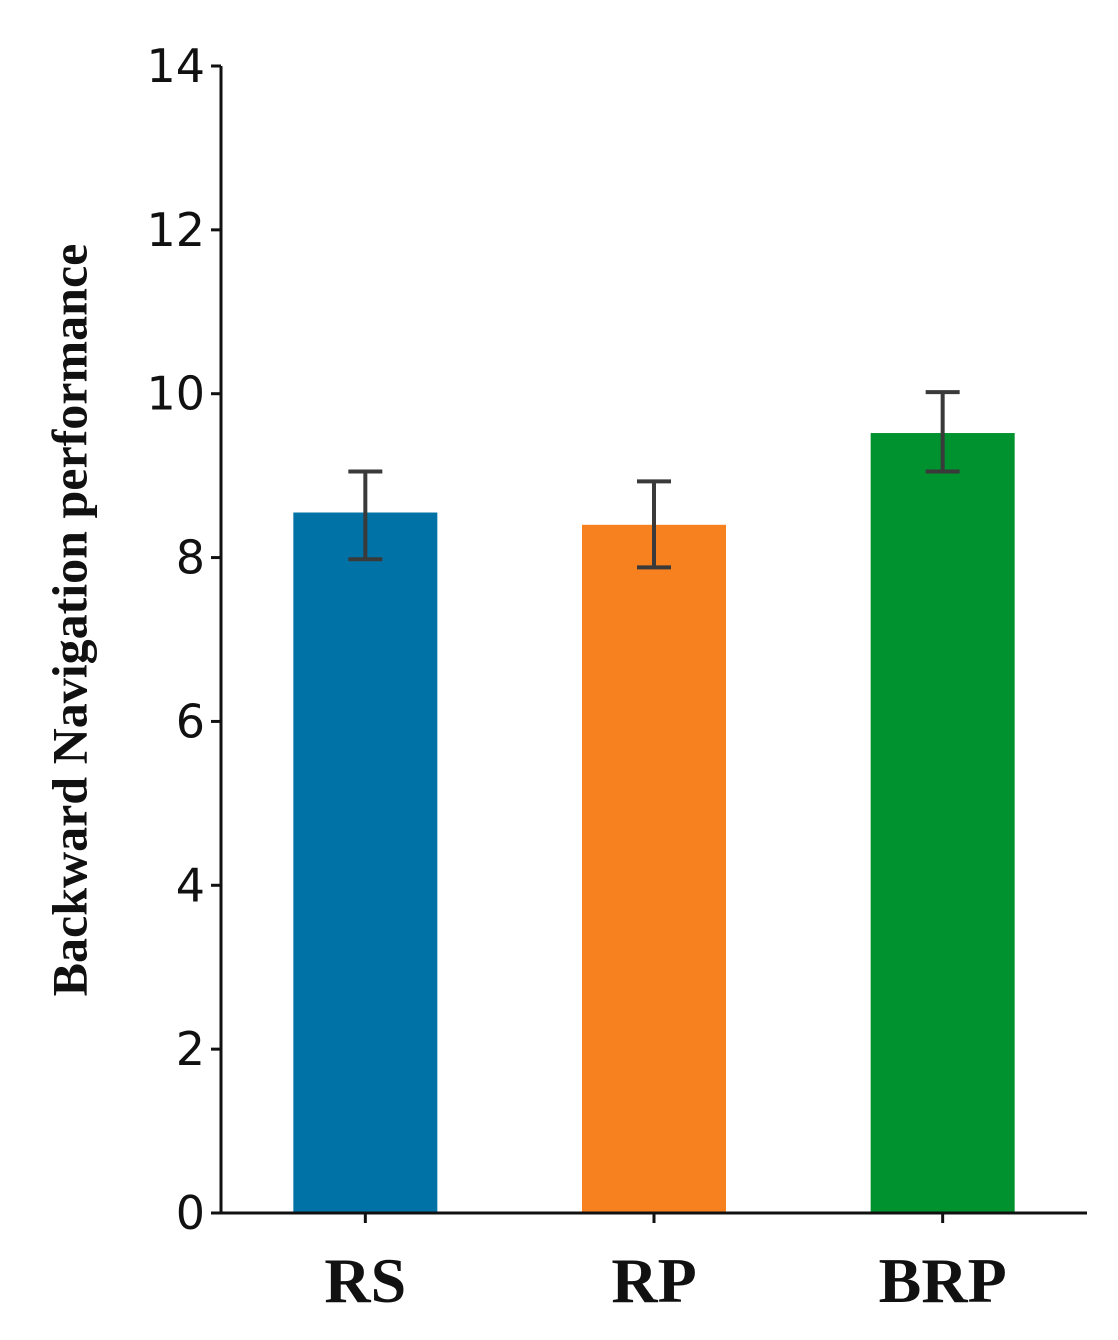 The width and height of the screenshot is (1118, 1340). I want to click on y-tick-label: 2, so click(190, 1049).